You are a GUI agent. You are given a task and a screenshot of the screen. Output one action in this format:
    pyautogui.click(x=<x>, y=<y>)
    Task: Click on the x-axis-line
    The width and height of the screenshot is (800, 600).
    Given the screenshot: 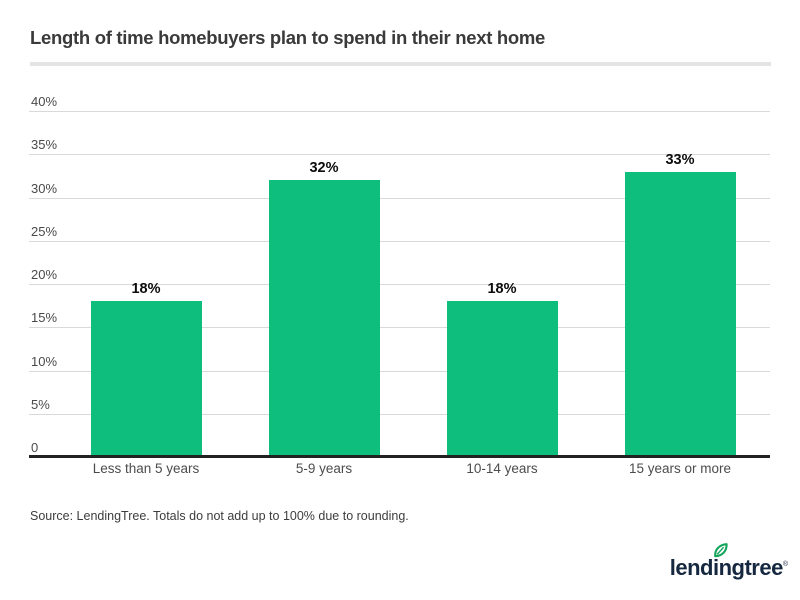 What is the action you would take?
    pyautogui.click(x=399, y=456)
    